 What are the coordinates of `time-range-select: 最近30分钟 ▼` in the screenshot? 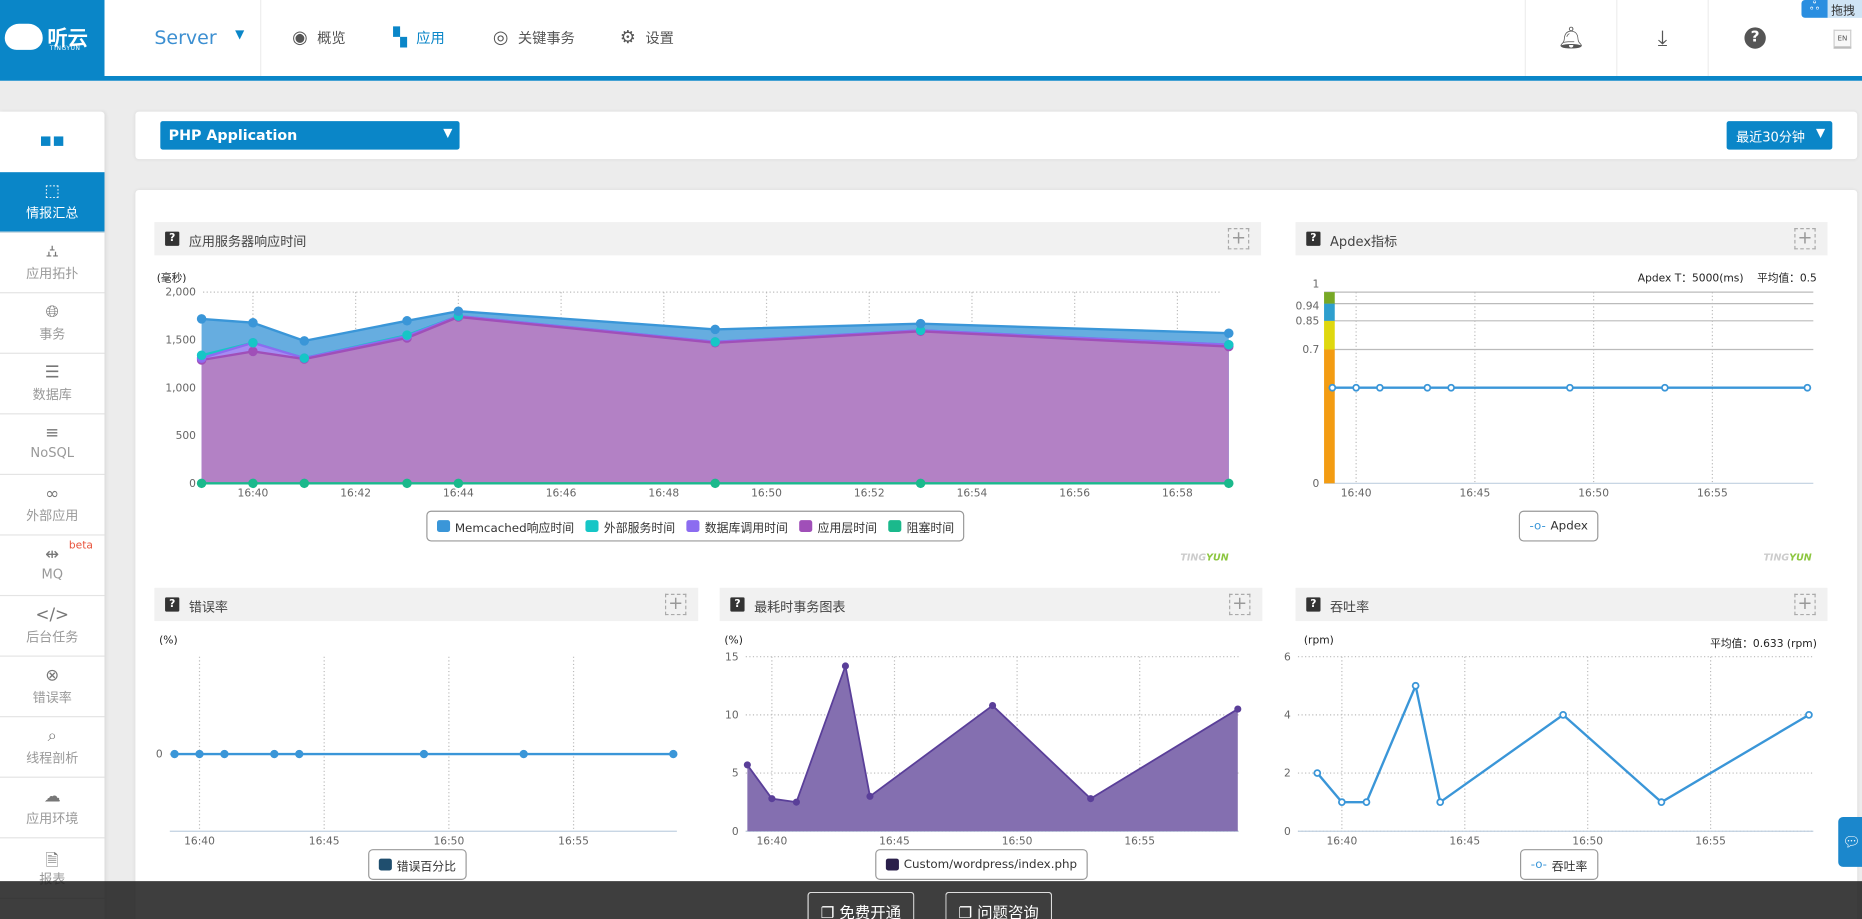 It's located at (1779, 135).